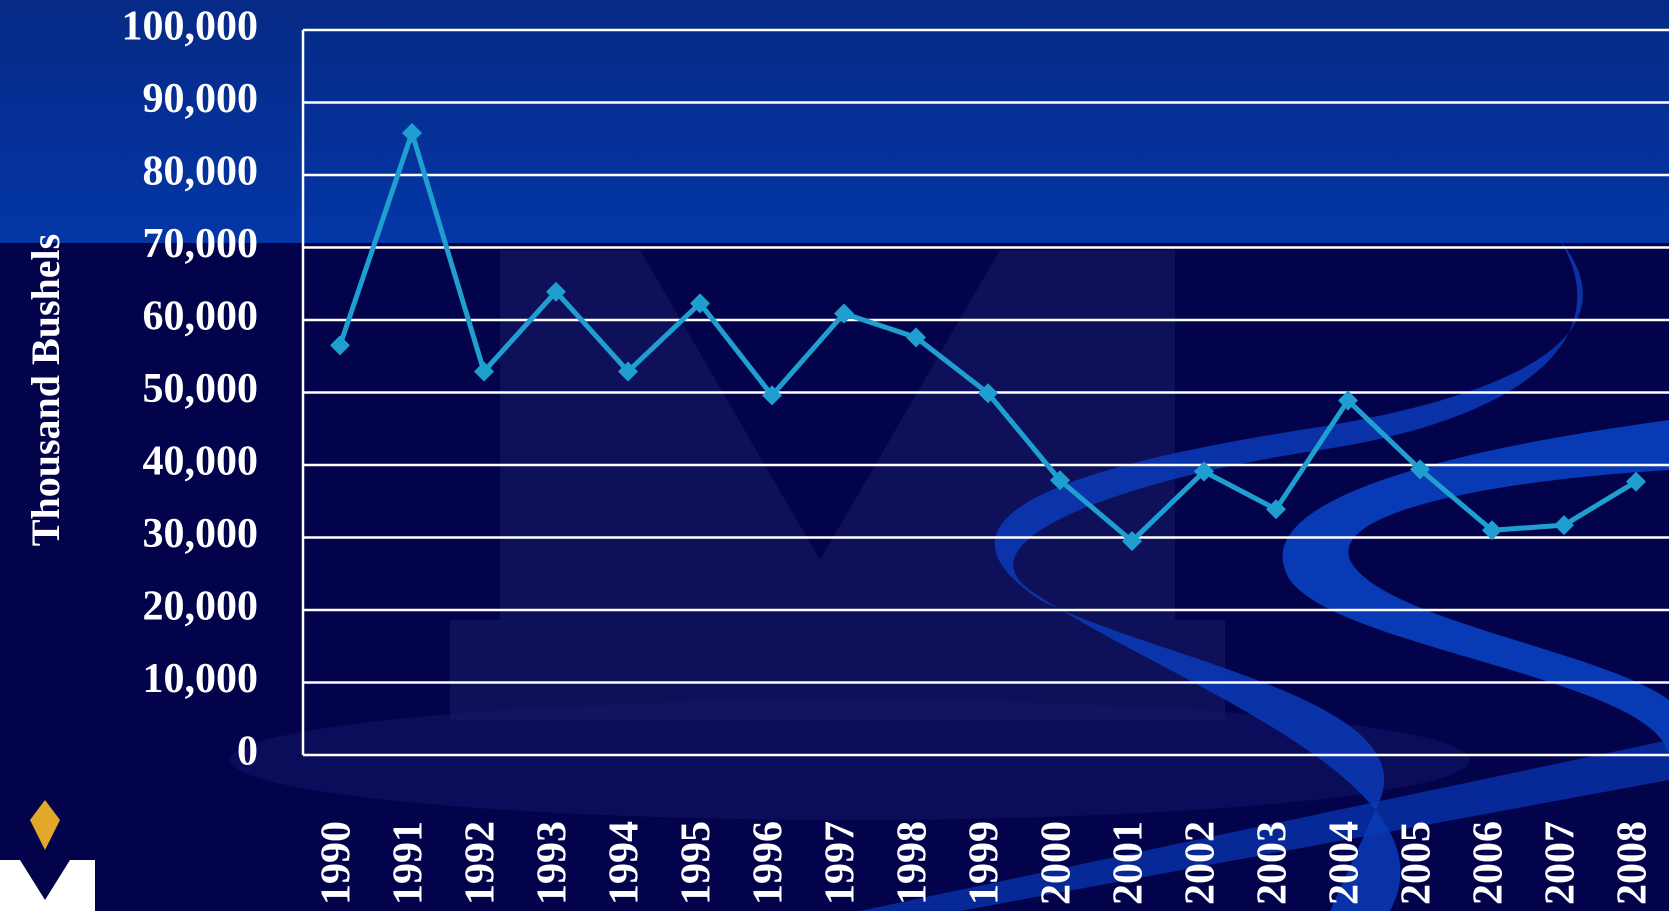  I want to click on y-tick-label: 30,000, so click(201, 534).